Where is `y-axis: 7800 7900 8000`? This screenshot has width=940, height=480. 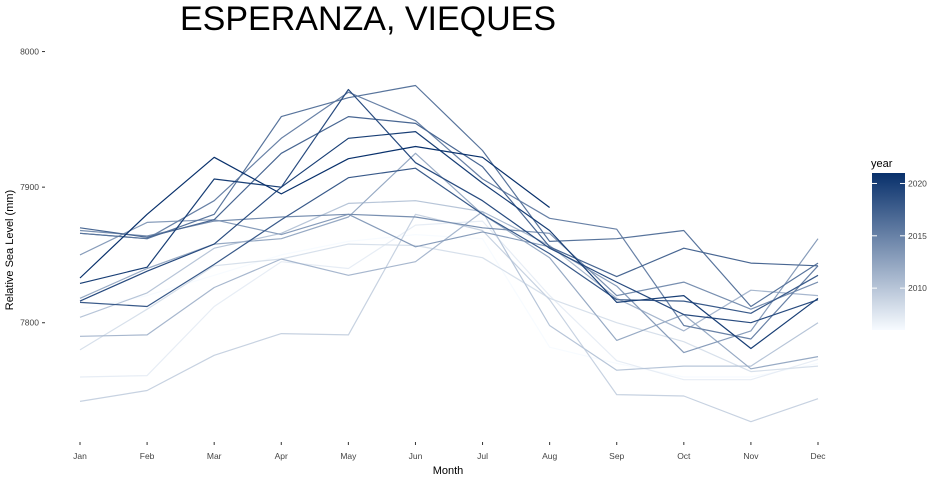
y-axis: 7800 7900 8000 is located at coordinates (32, 187).